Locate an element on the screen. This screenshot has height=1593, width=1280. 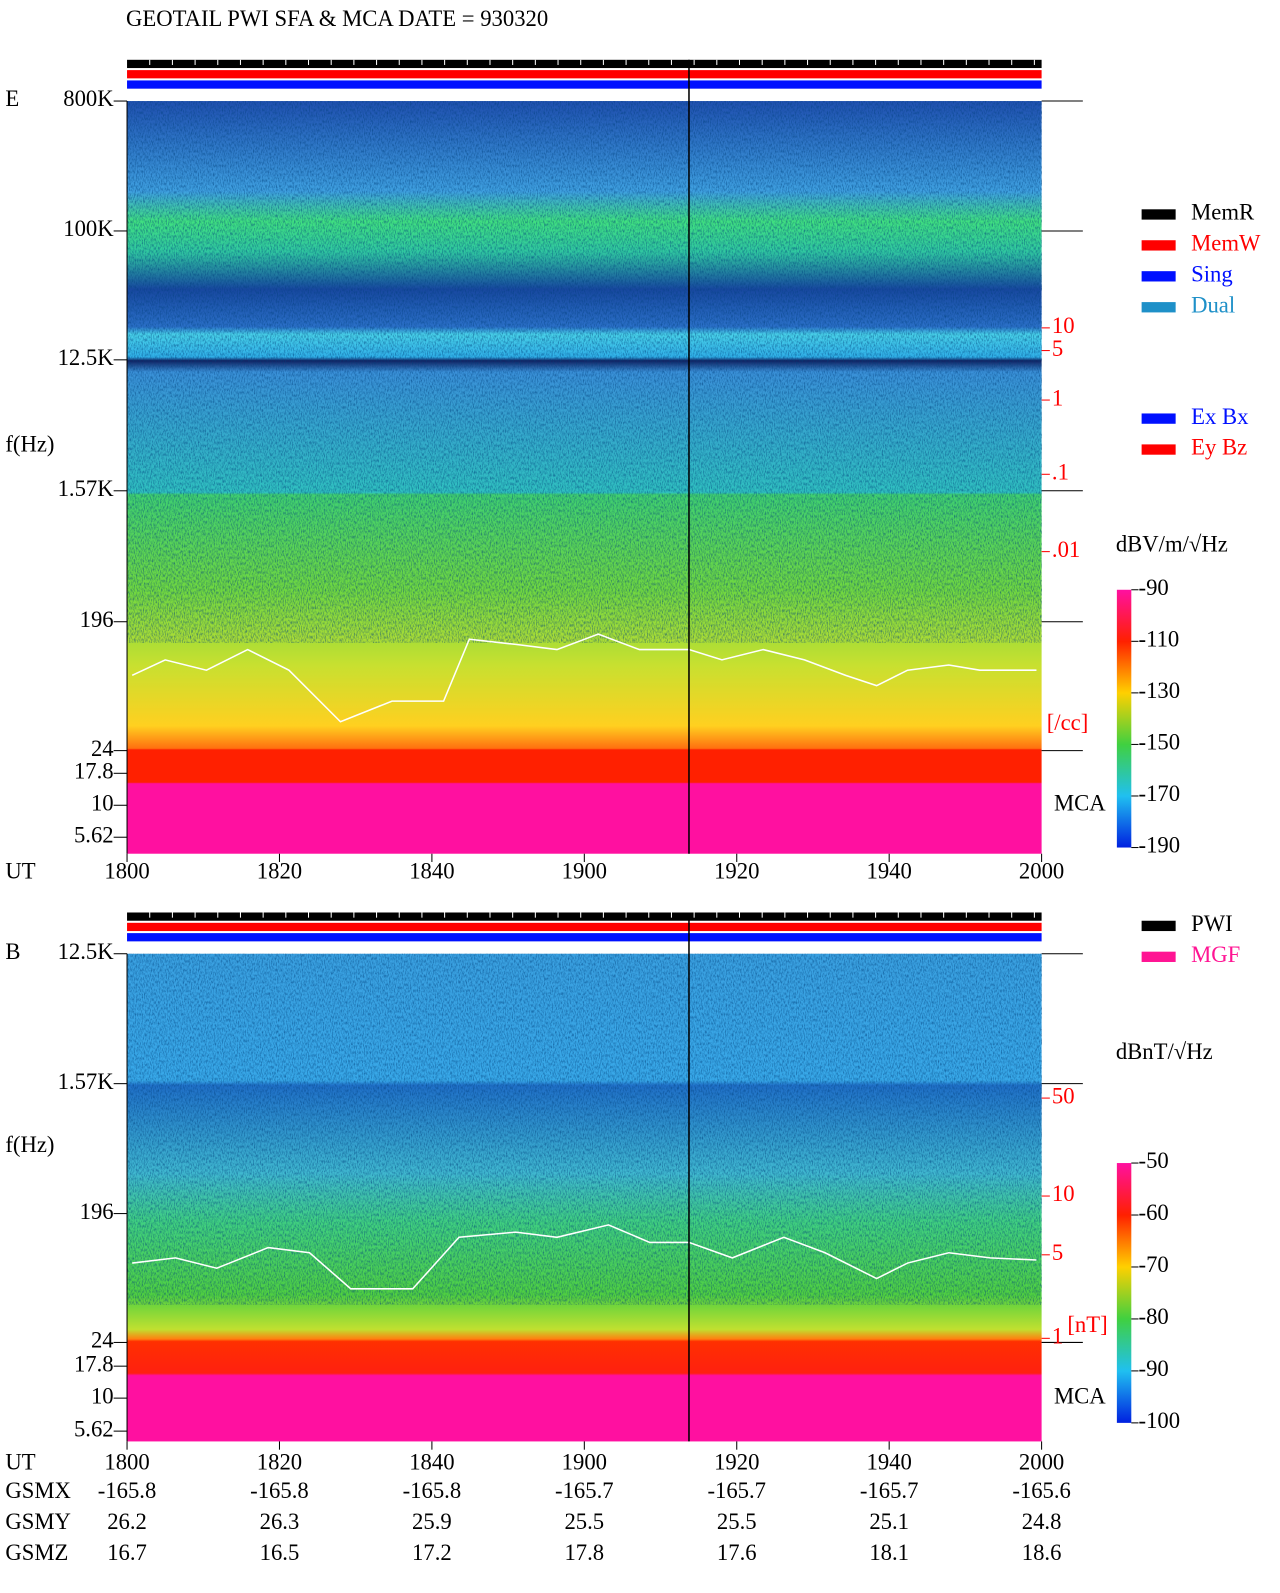
freq-tick-label: 800K is located at coordinates (88, 98).